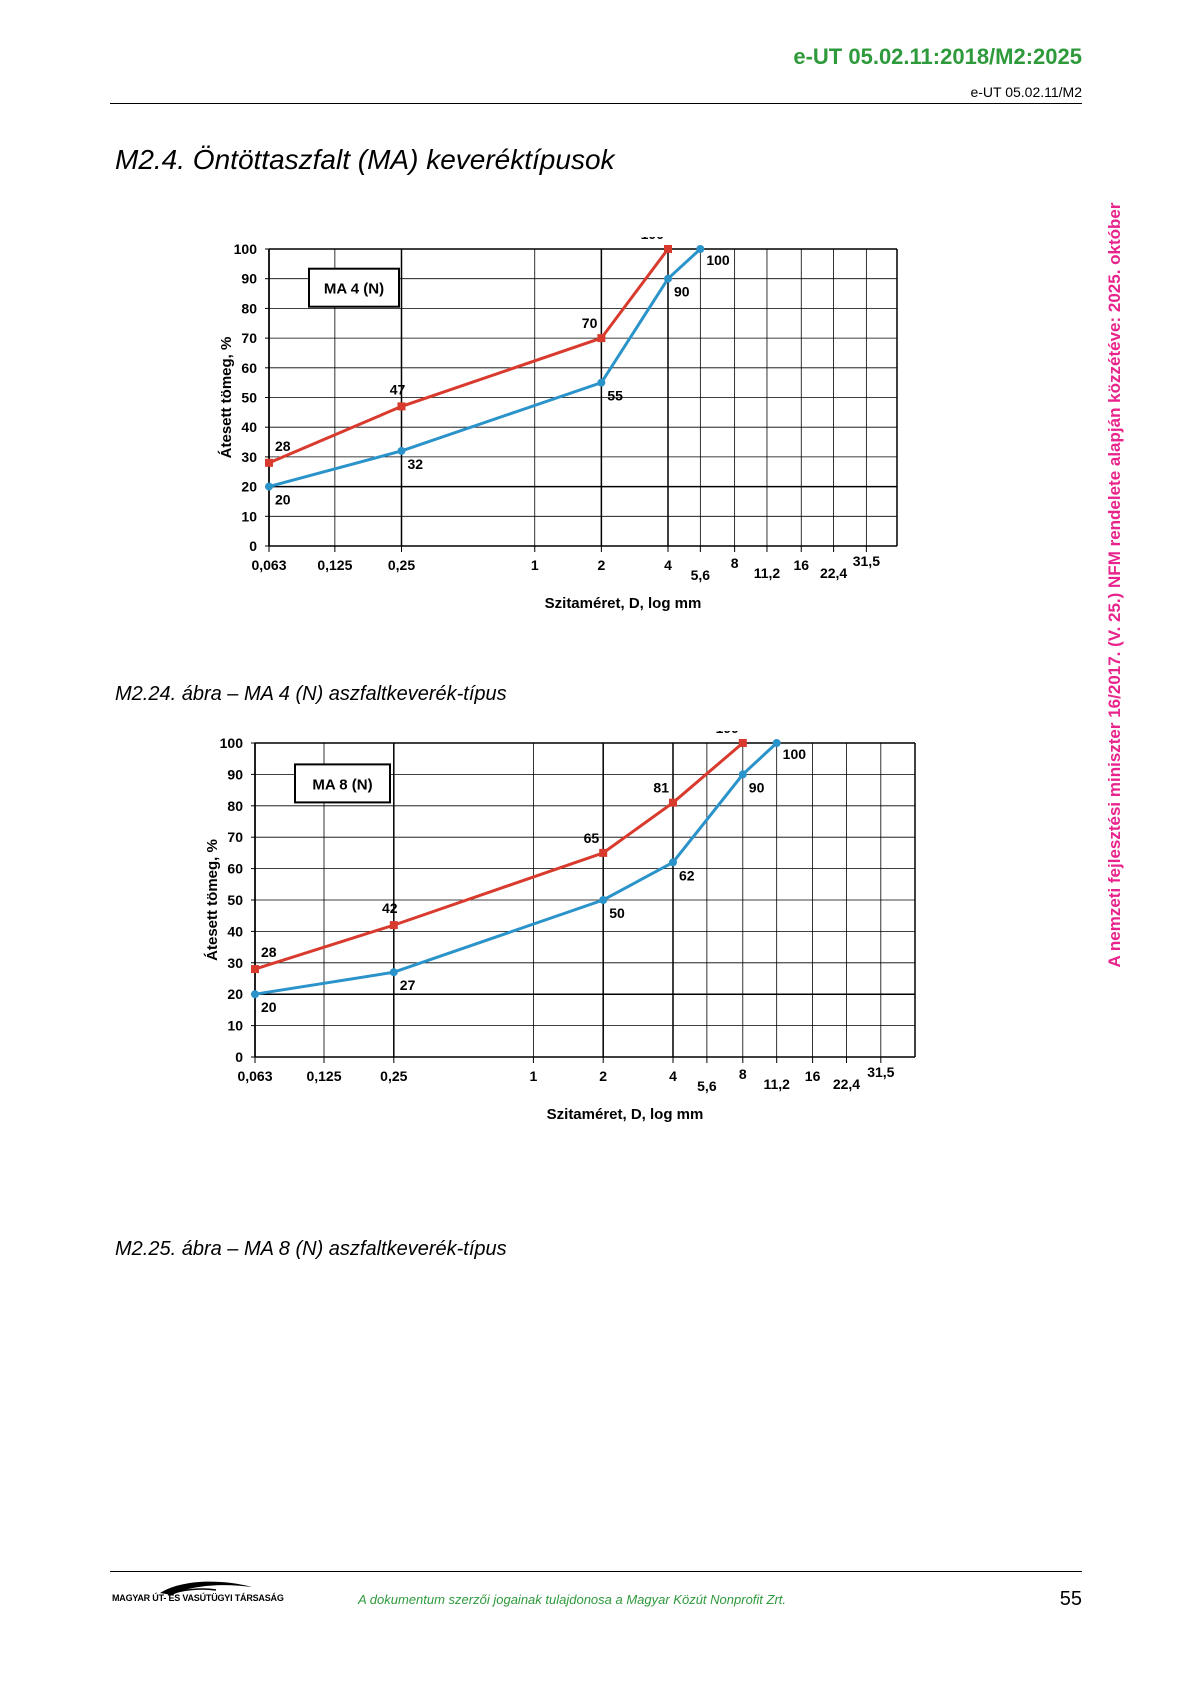  I want to click on data-label-upper: 47, so click(398, 389).